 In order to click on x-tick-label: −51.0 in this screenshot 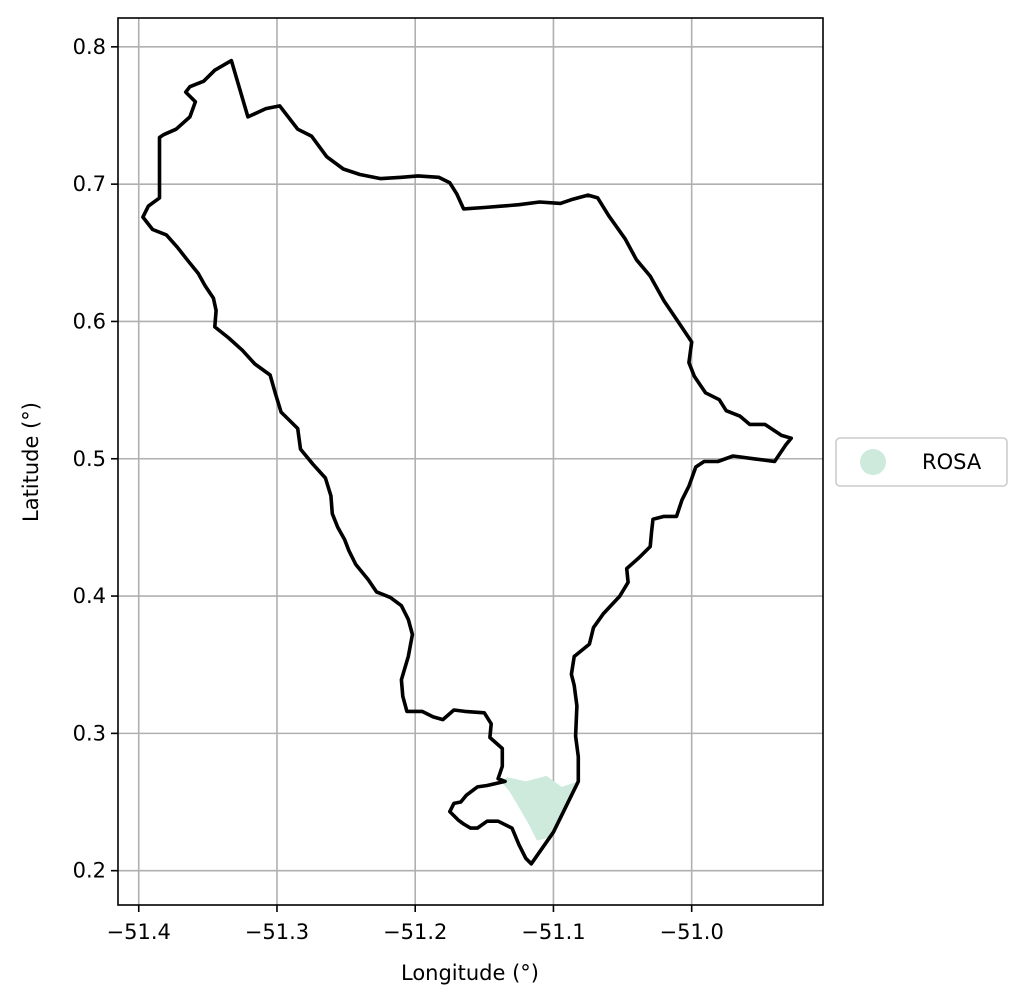, I will do `click(691, 932)`.